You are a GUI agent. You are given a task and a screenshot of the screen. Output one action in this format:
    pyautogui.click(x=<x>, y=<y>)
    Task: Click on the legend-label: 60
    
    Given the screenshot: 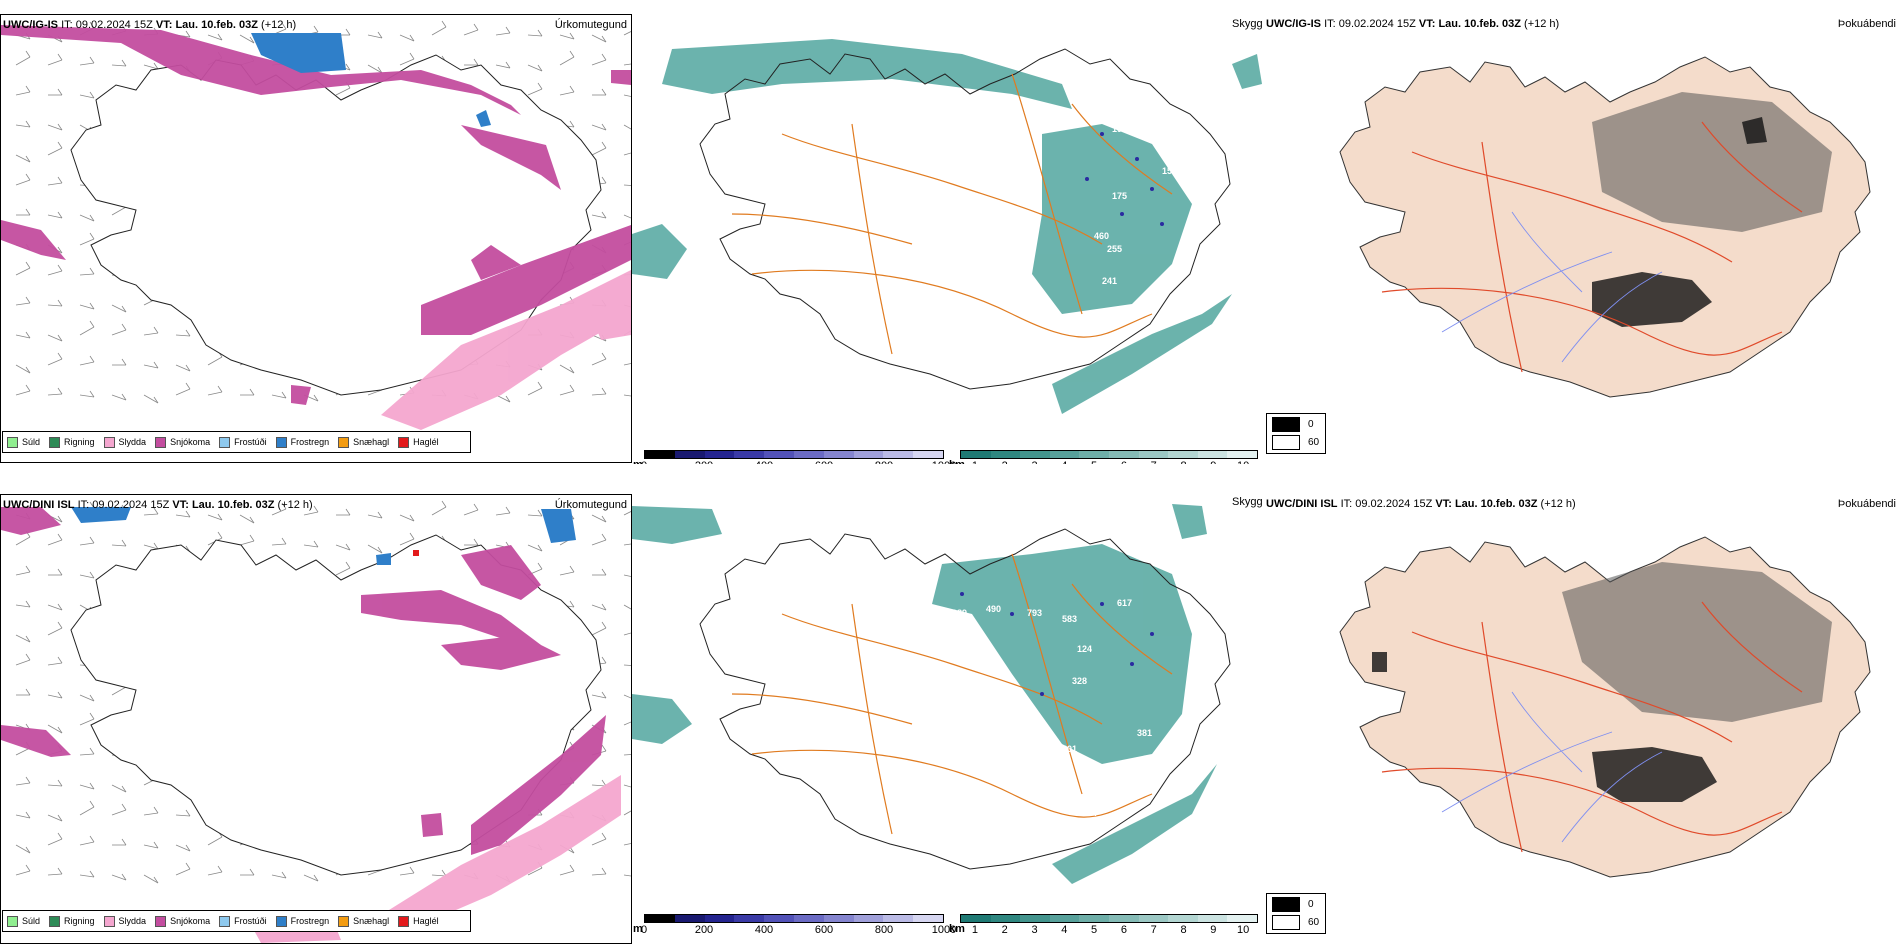 What is the action you would take?
    pyautogui.click(x=1314, y=922)
    